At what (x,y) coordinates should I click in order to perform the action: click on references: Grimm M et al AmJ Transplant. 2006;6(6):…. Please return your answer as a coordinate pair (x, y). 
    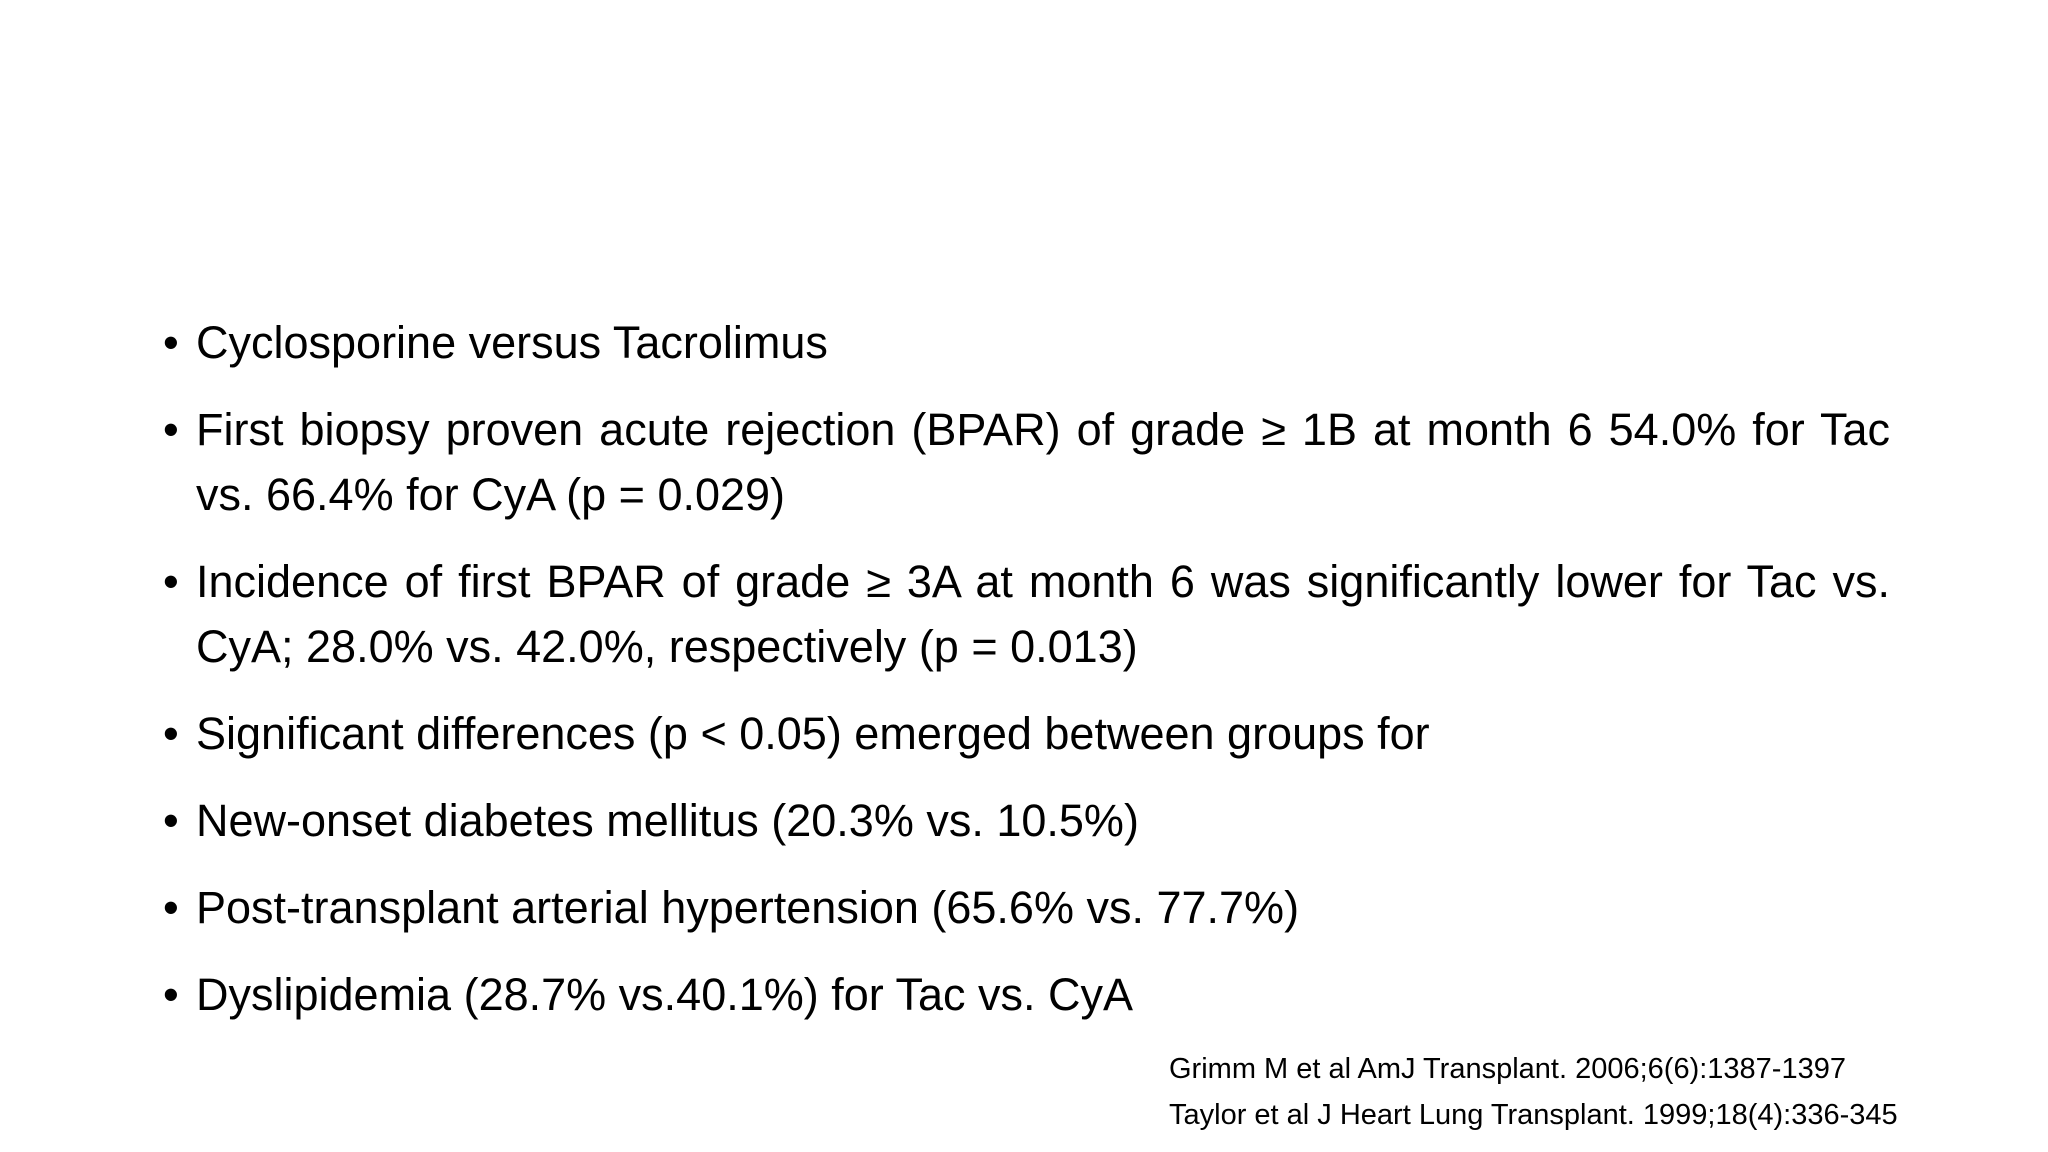
    Looking at the image, I should click on (1533, 1092).